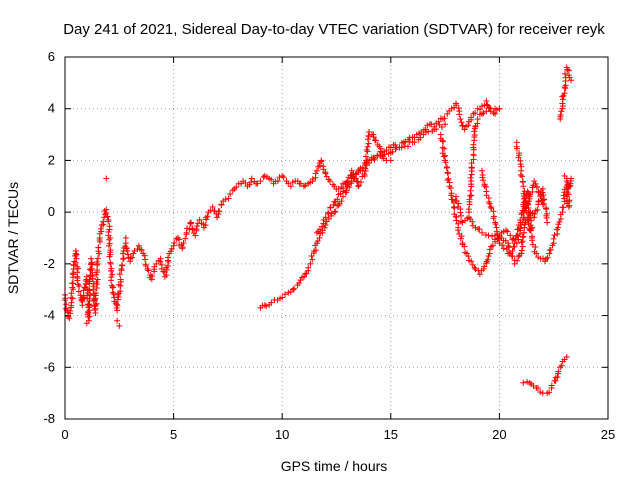  I want to click on x-tick-label: 0, so click(64, 434).